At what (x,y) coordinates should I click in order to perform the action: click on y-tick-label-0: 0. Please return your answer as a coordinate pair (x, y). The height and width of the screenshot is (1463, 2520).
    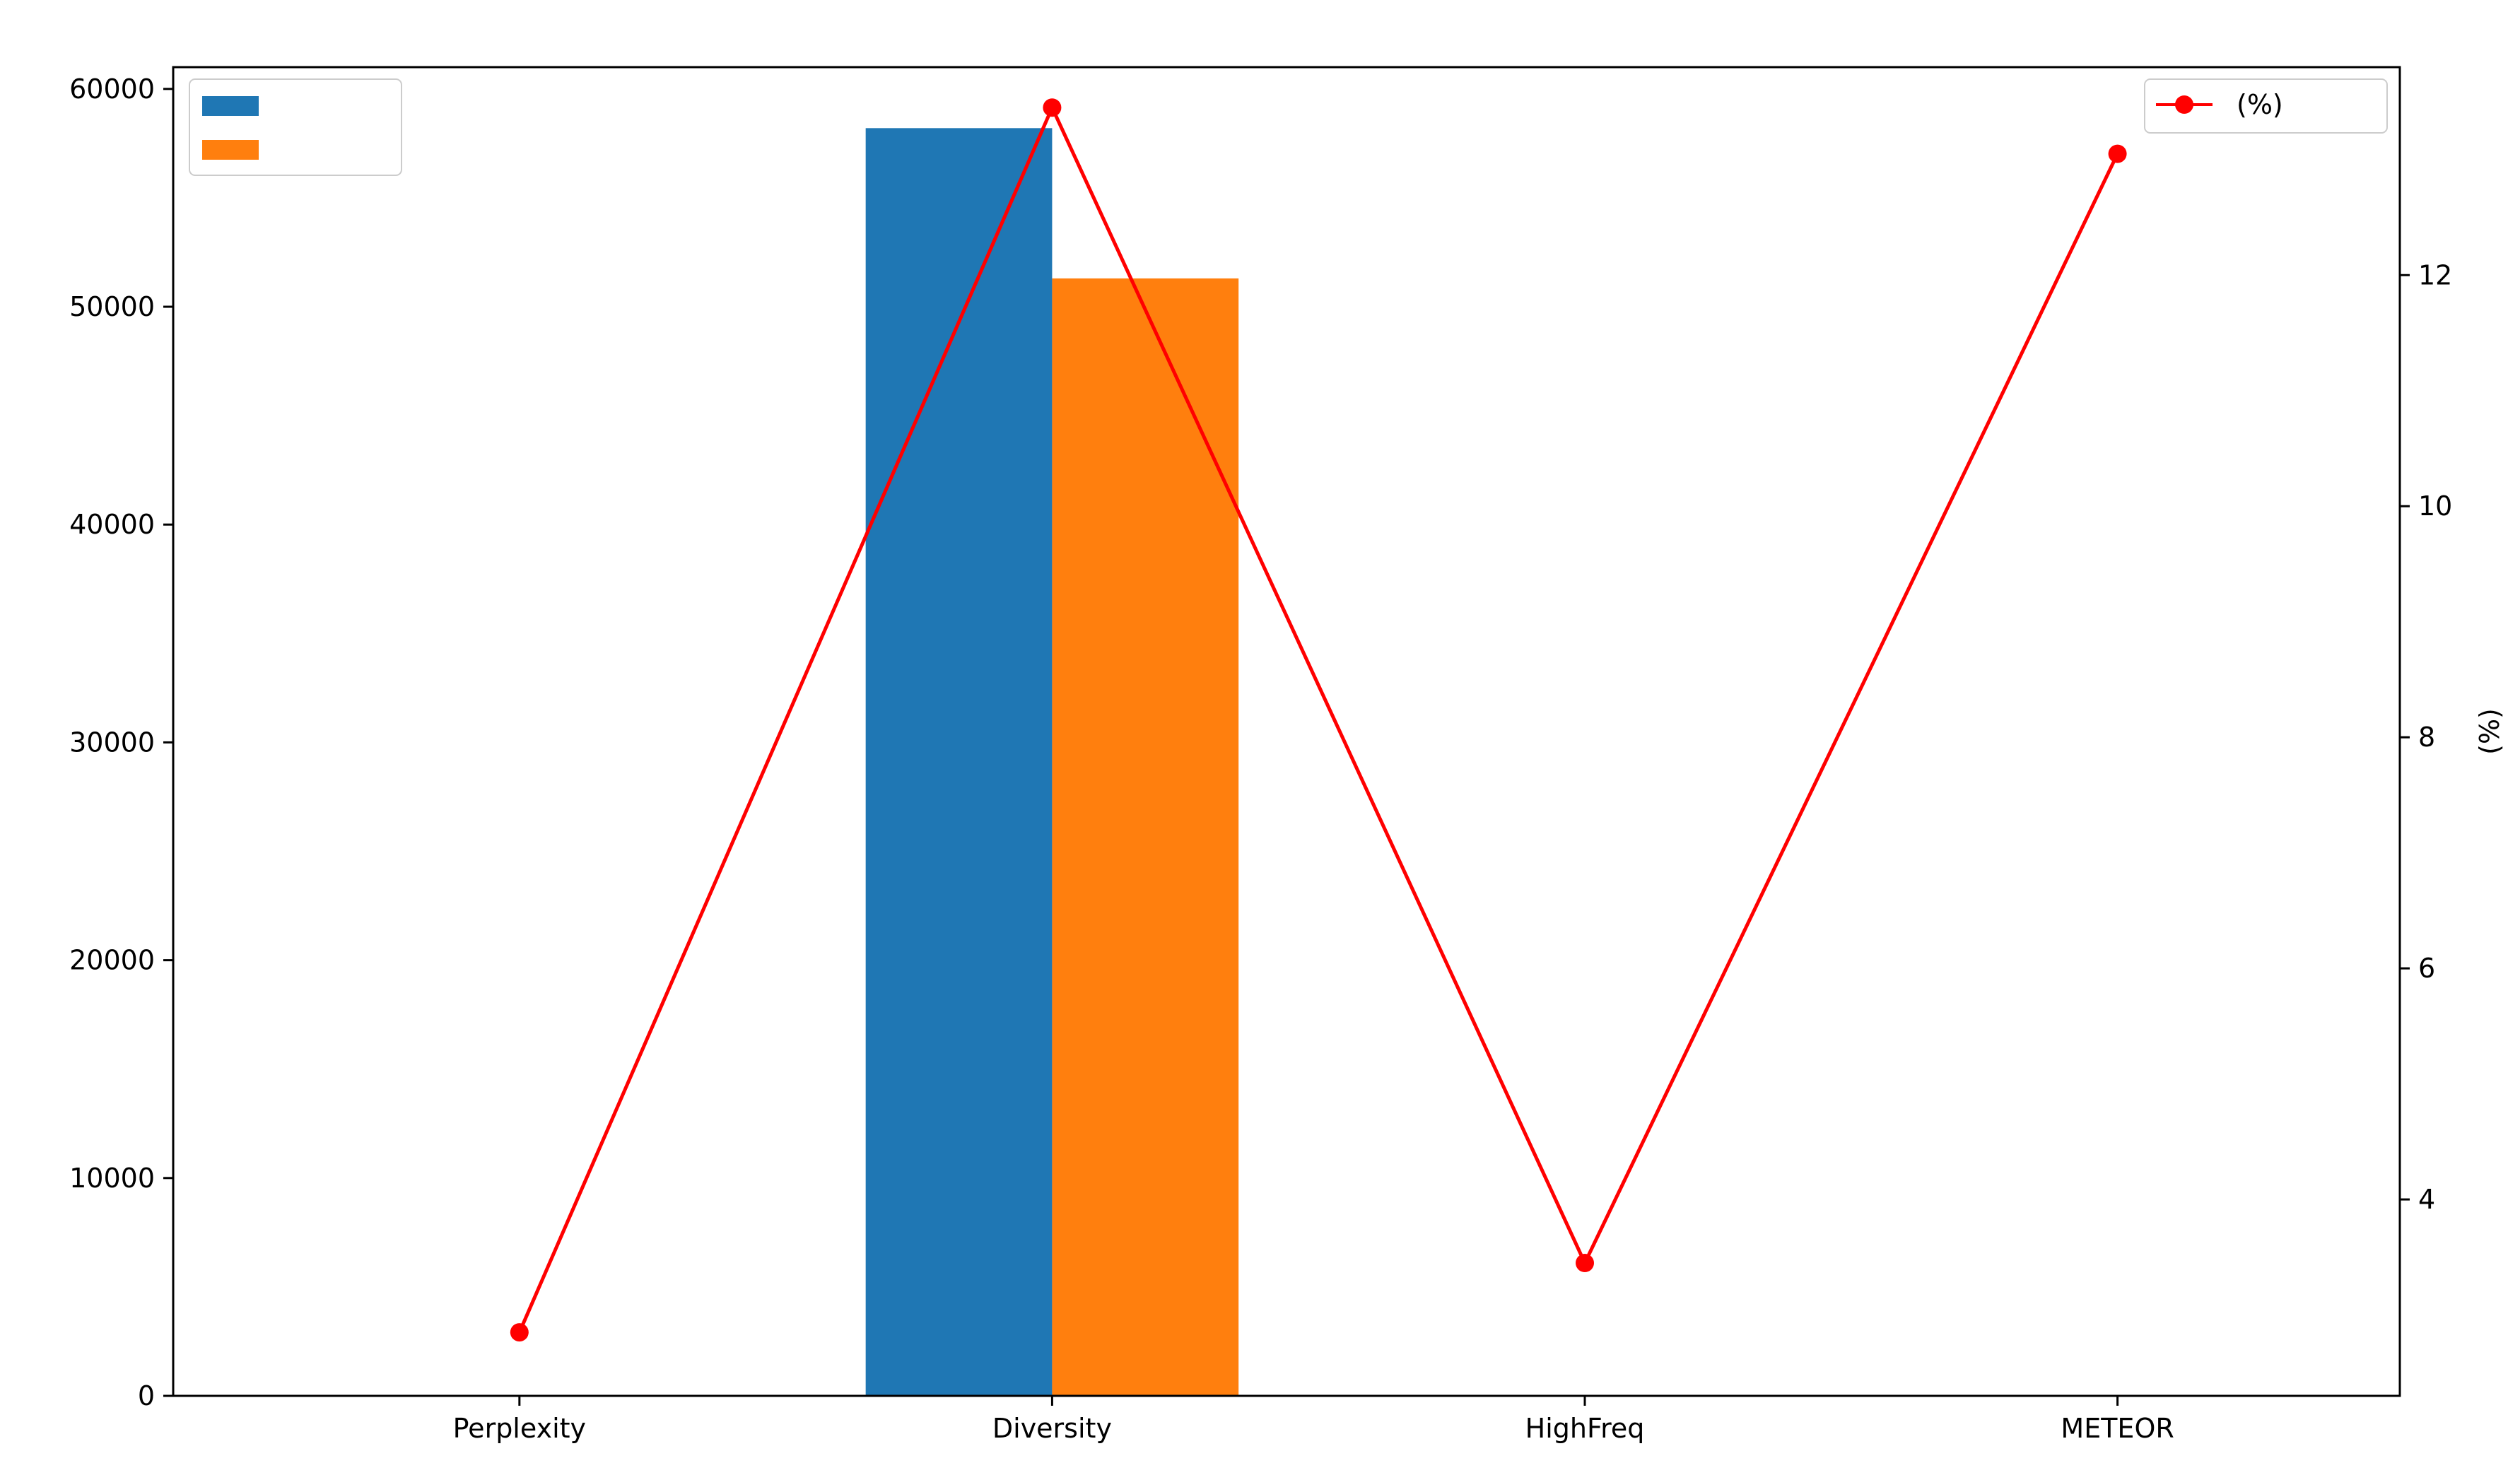
    Looking at the image, I should click on (146, 1395).